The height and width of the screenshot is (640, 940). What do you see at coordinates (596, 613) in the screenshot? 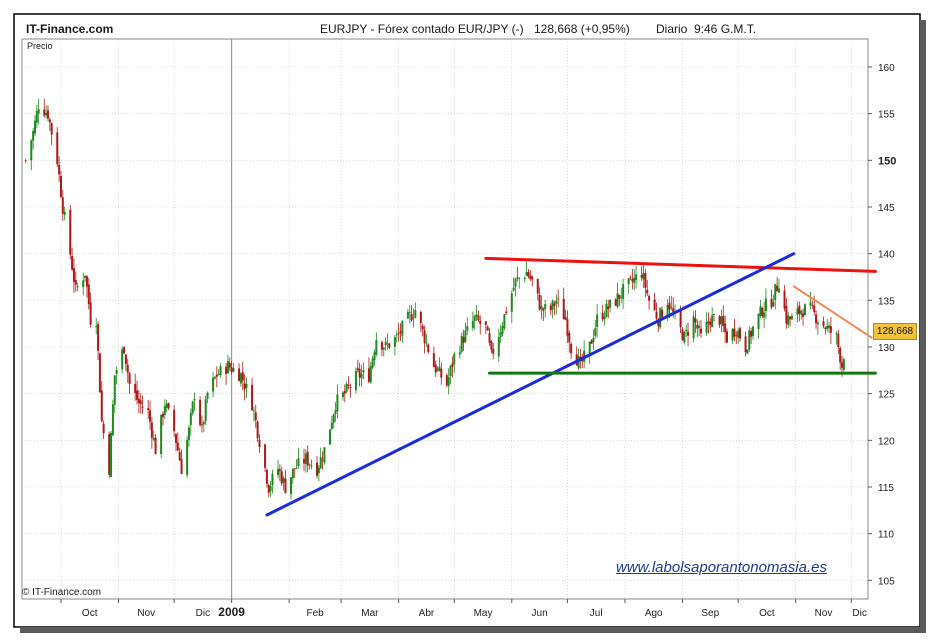
I see `x-tick-label: Jul` at bounding box center [596, 613].